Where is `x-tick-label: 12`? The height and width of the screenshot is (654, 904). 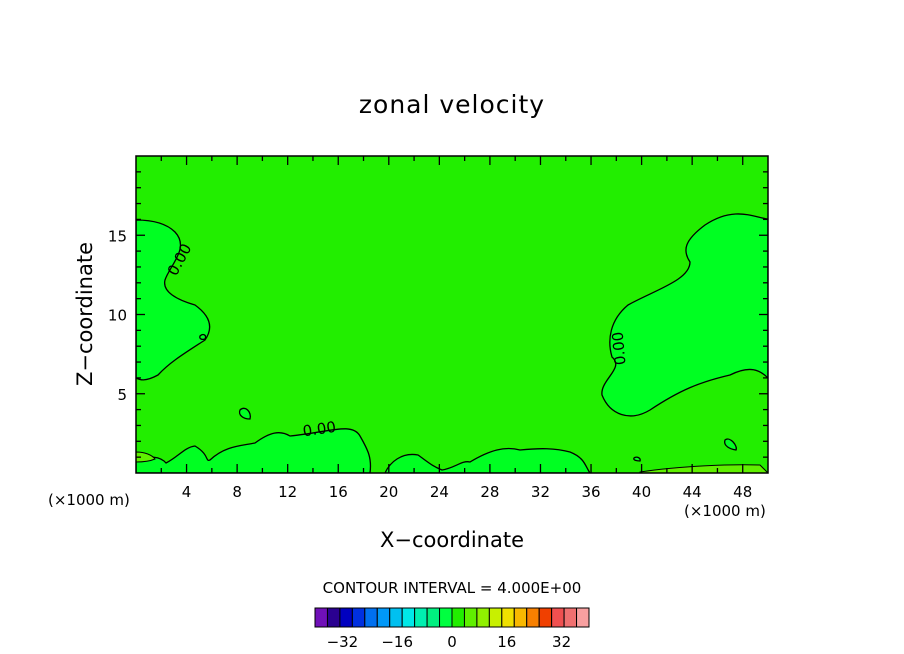 x-tick-label: 12 is located at coordinates (287, 492).